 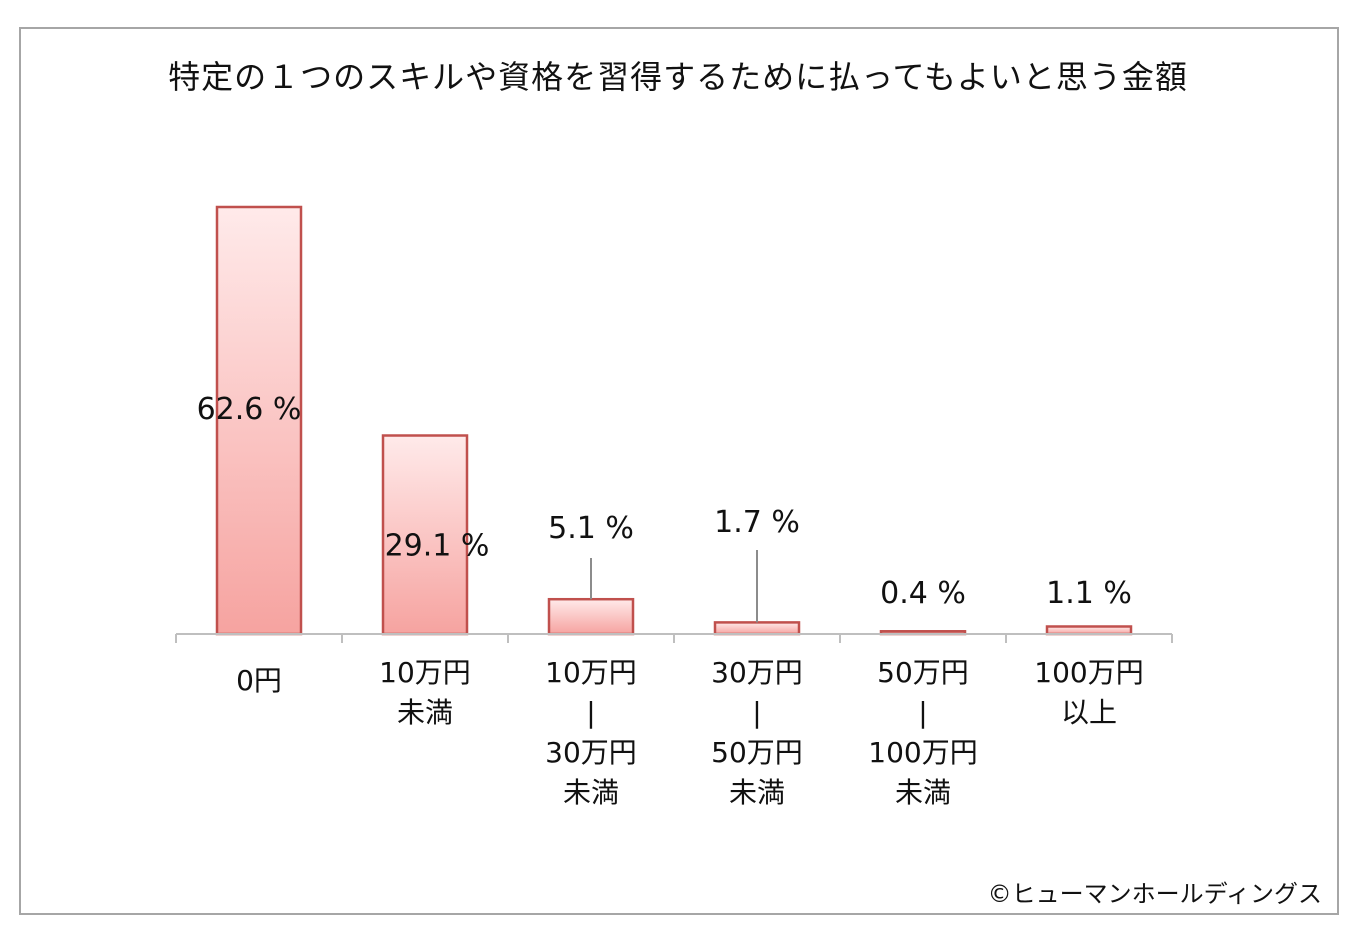 I want to click on data-label-4: 0.4 %, so click(x=923, y=593).